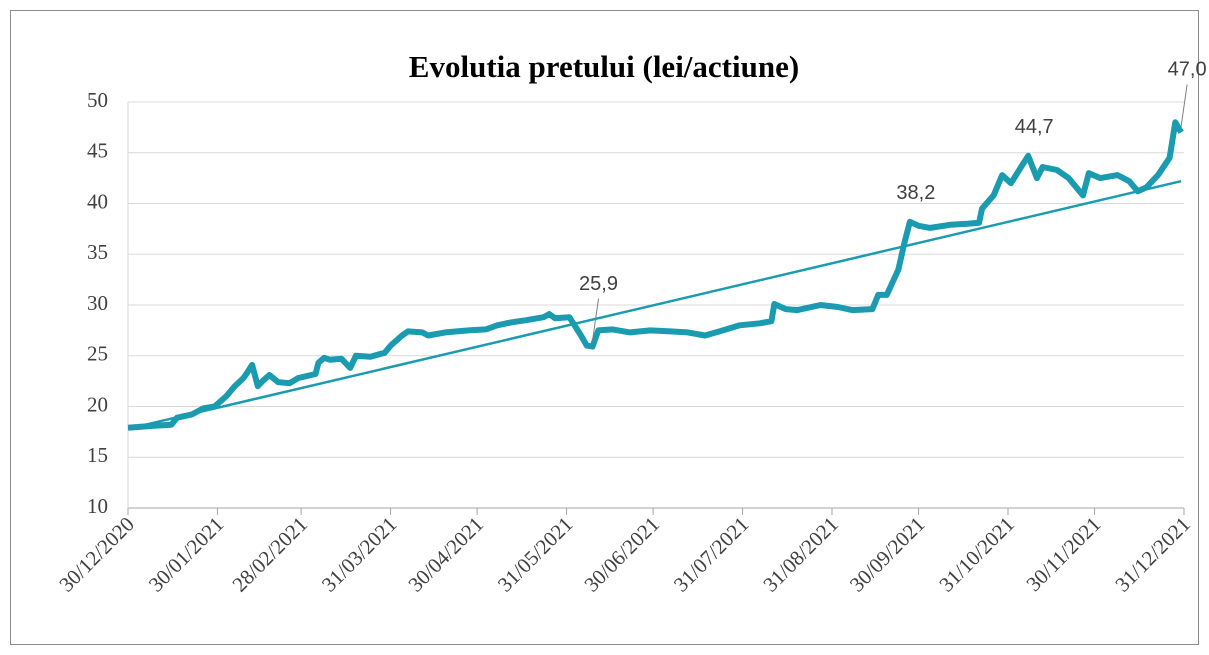 This screenshot has width=1209, height=655. I want to click on y-tick-label: 40, so click(97, 201).